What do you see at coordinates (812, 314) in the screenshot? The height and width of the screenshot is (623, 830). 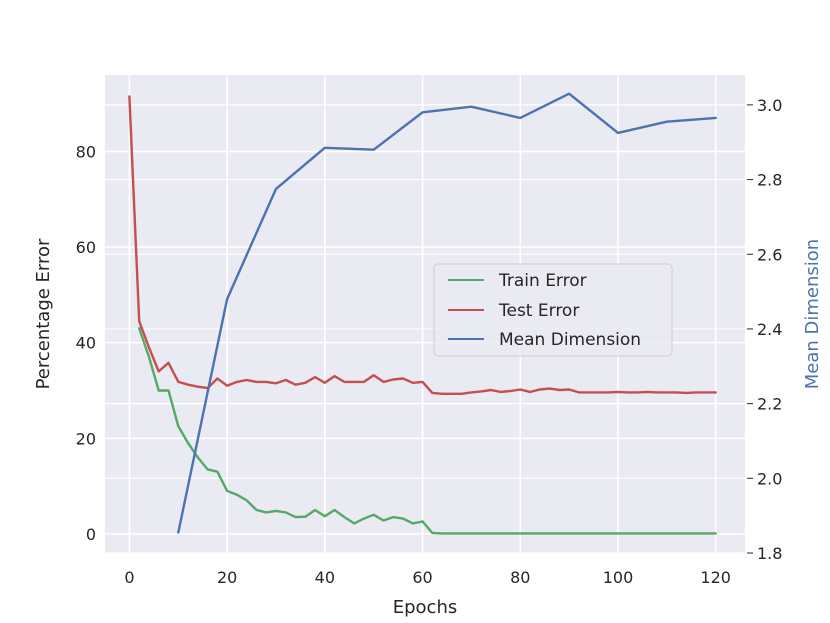 I see `y2-axis-label: Mean Dimension` at bounding box center [812, 314].